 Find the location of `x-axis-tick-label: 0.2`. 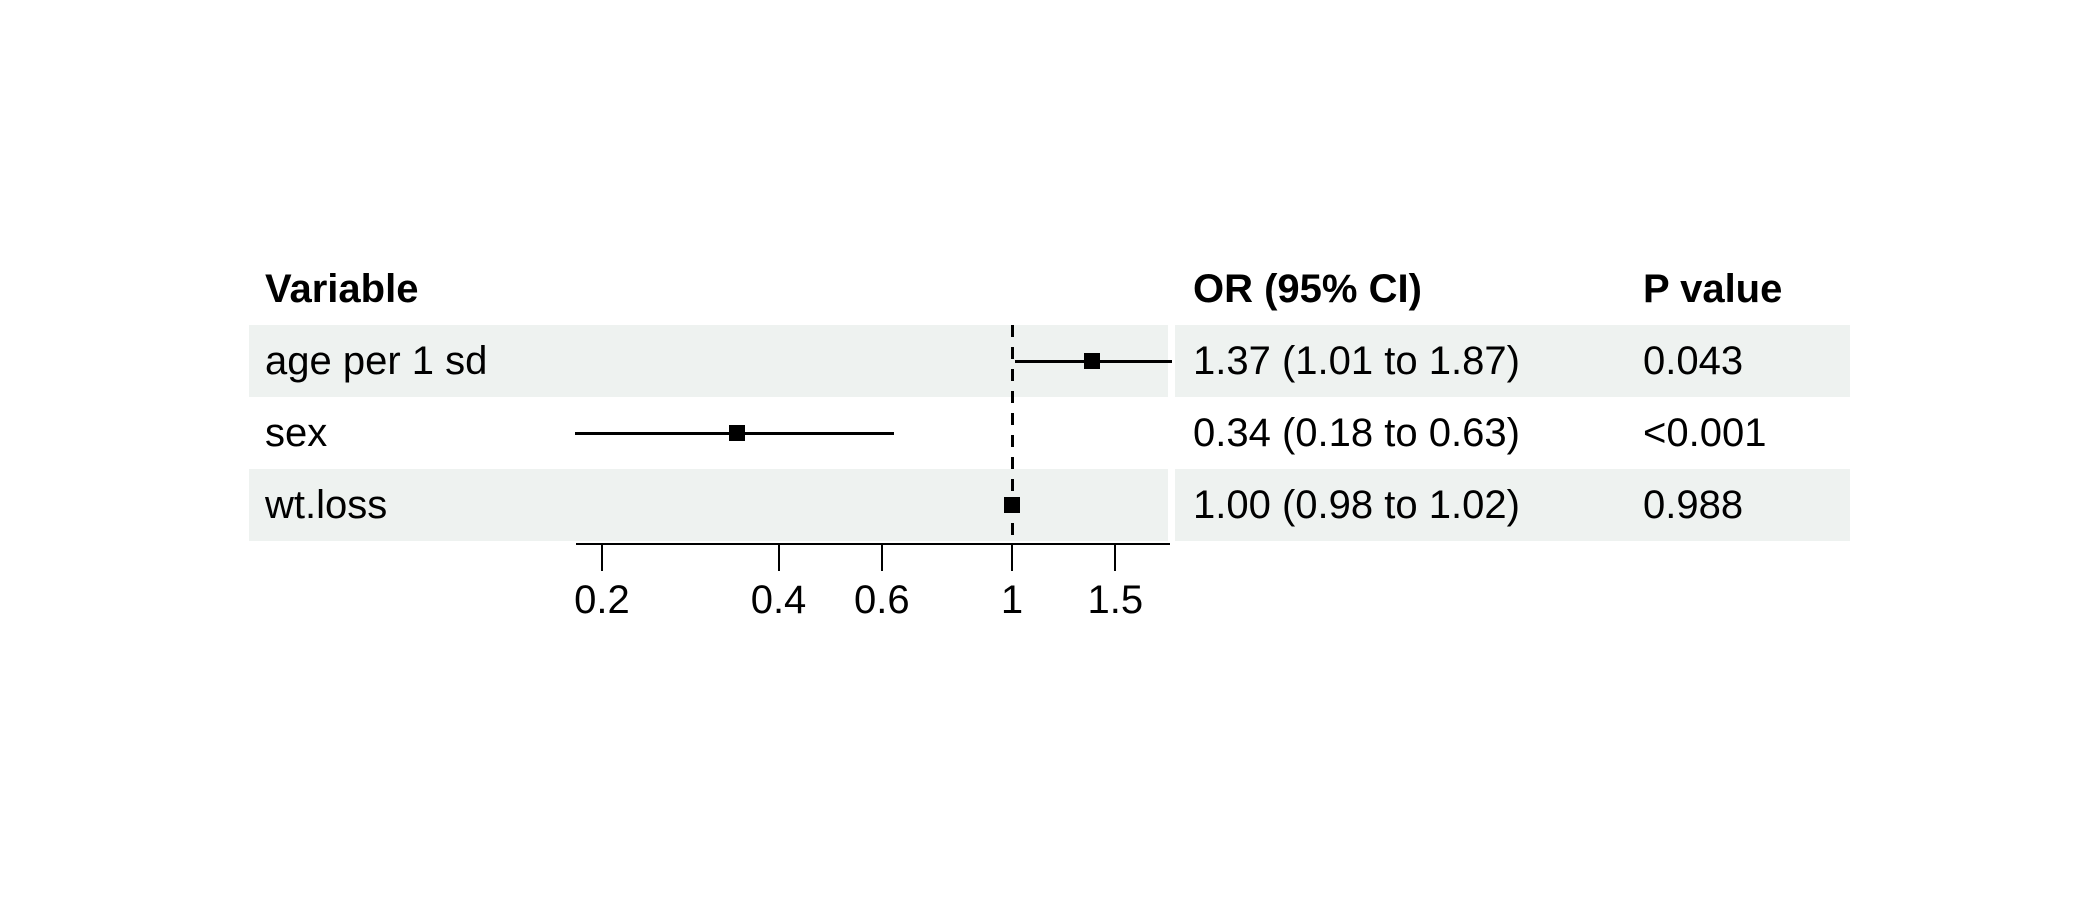

x-axis-tick-label: 0.2 is located at coordinates (602, 600).